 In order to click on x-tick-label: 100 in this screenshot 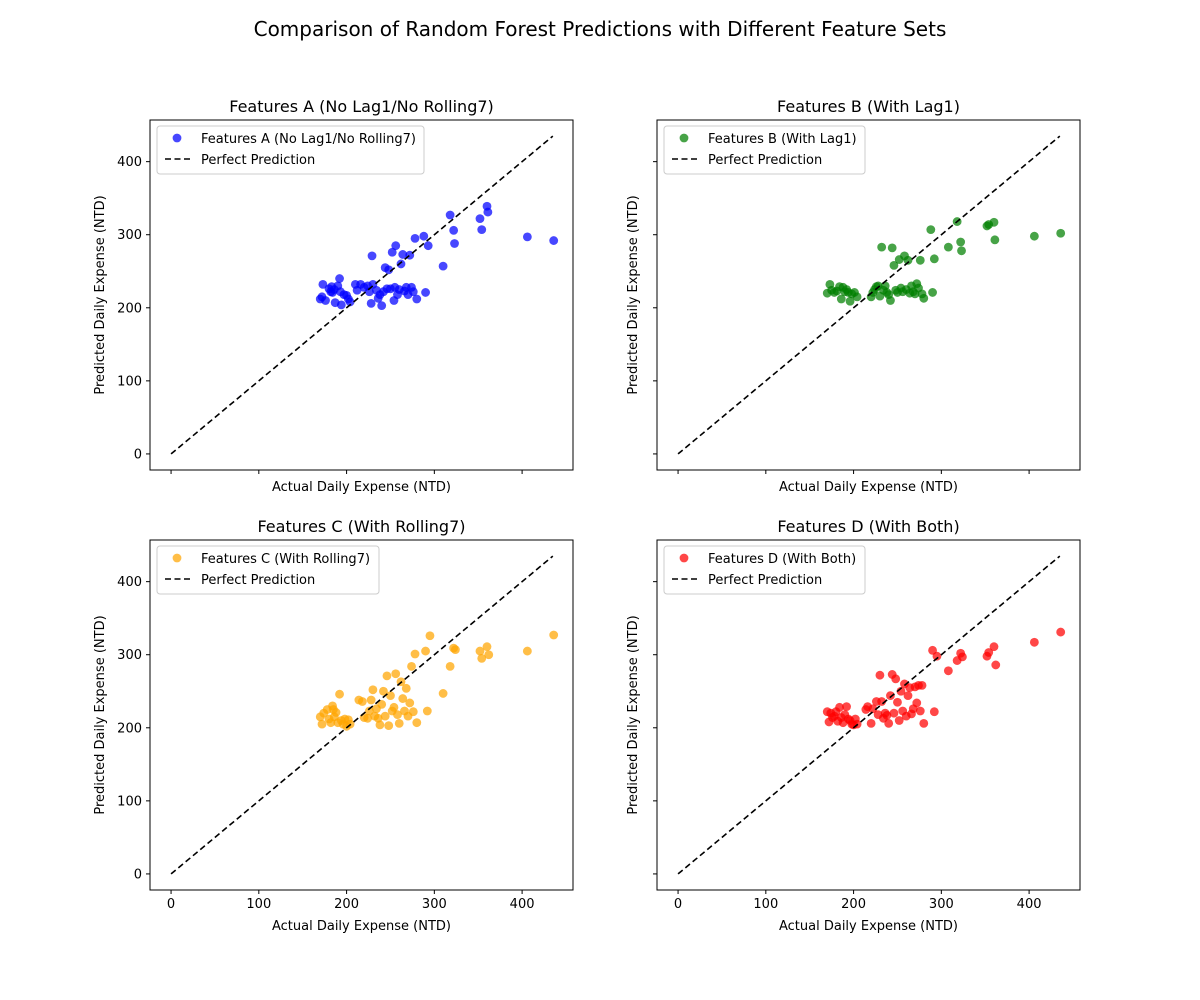, I will do `click(258, 904)`.